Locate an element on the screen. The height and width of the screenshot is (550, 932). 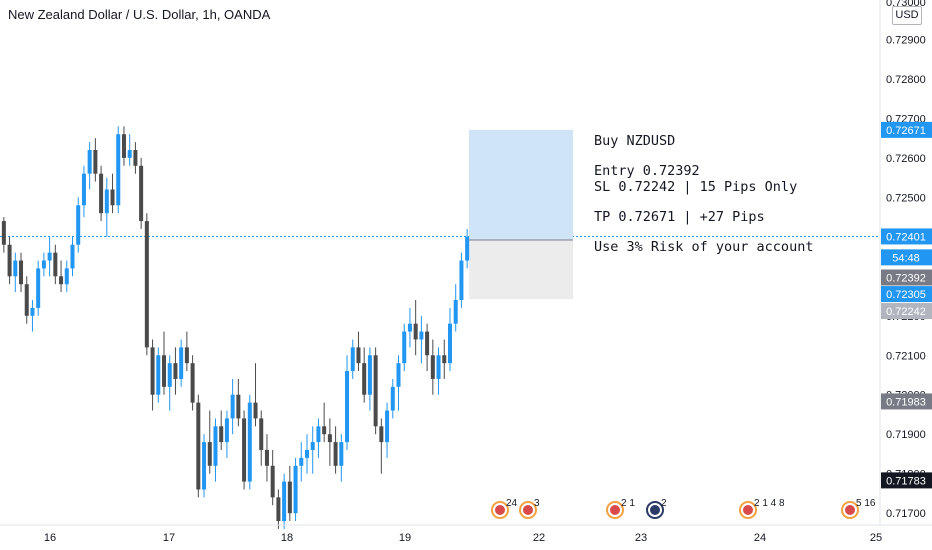
price-tick-label: 0.71700 is located at coordinates (906, 514).